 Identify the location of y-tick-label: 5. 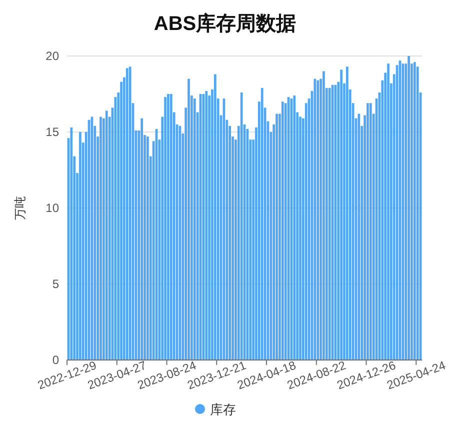
(56, 284).